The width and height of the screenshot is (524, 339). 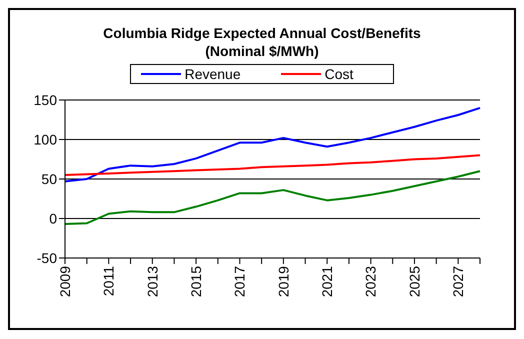 What do you see at coordinates (108, 281) in the screenshot?
I see `x-tick-label: 2011` at bounding box center [108, 281].